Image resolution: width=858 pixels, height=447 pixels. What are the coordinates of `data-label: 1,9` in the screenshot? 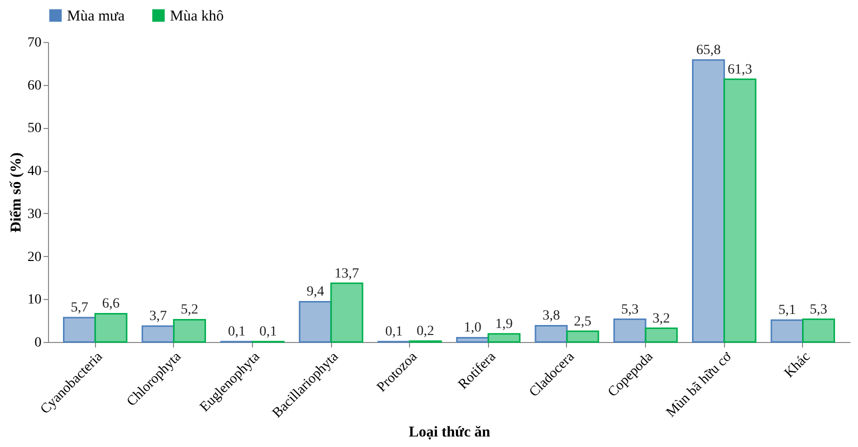 It's located at (504, 324).